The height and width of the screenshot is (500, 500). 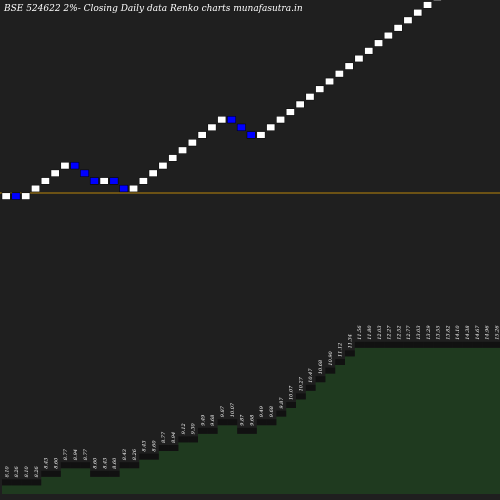 I want to click on price-label: 14.38, so click(x=468, y=332).